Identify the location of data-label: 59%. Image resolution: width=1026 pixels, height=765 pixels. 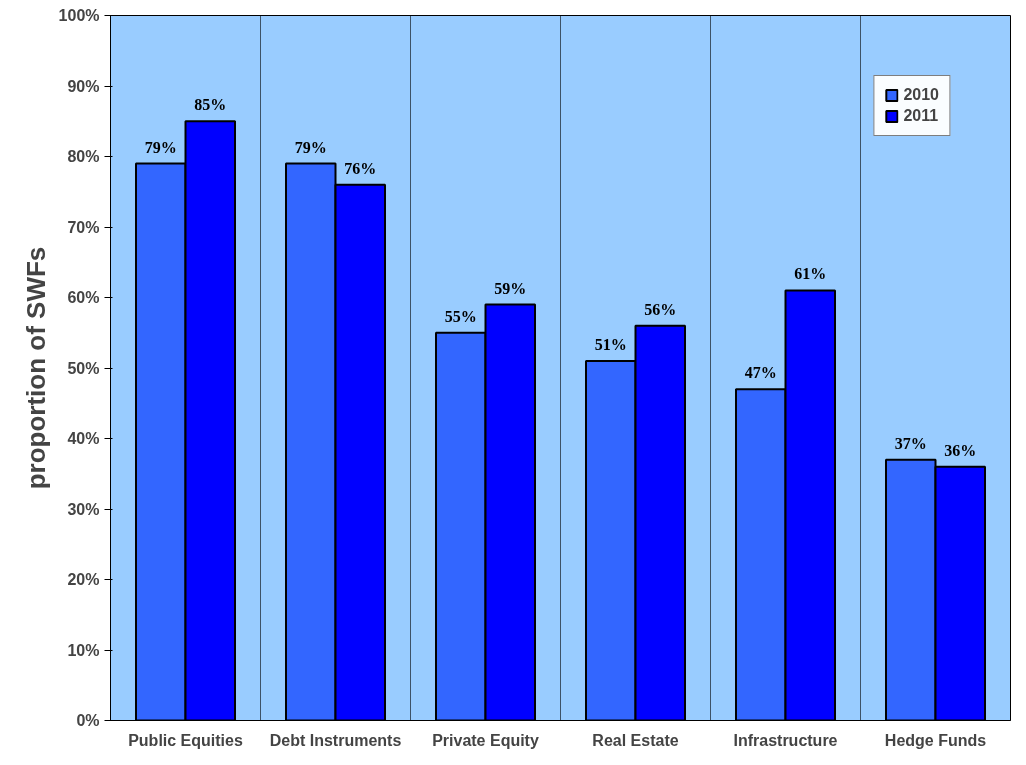
(510, 288).